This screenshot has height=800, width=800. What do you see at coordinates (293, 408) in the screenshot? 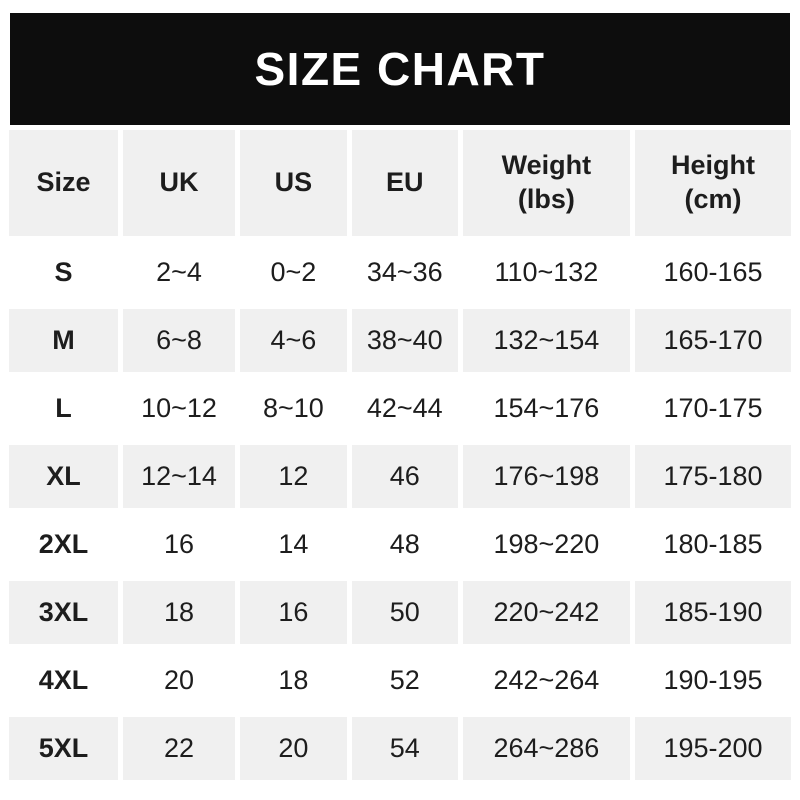
I see `us-cell: 8~10` at bounding box center [293, 408].